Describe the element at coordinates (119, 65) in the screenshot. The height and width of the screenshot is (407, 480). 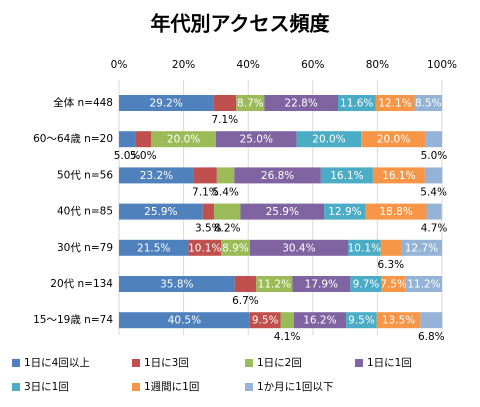
I see `x-tick-label: 0%` at that location.